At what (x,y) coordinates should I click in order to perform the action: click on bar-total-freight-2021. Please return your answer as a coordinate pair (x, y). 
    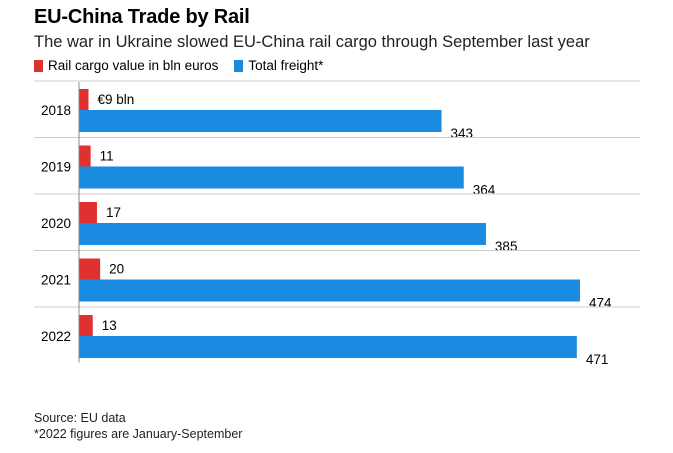
    Looking at the image, I should click on (329, 290).